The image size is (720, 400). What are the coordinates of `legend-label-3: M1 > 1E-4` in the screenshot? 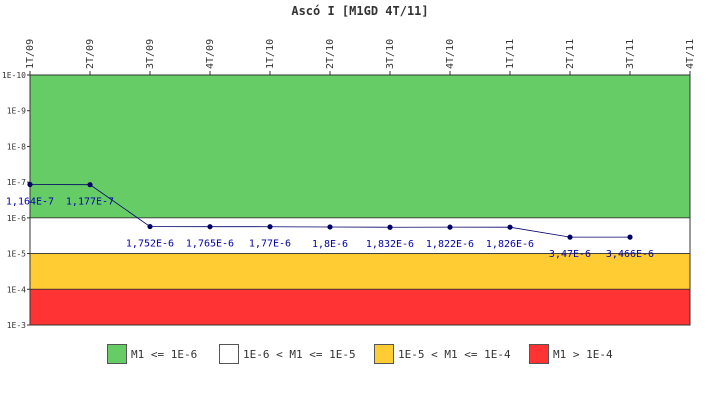 It's located at (583, 354).